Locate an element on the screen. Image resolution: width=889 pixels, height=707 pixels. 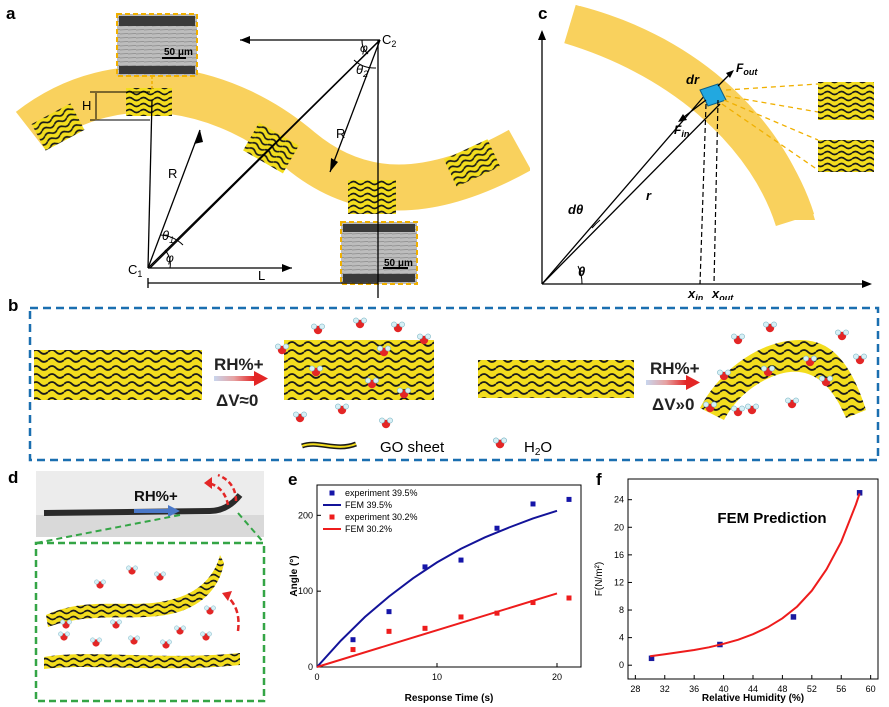
result-right: ΔV»0 is located at coordinates (673, 404).